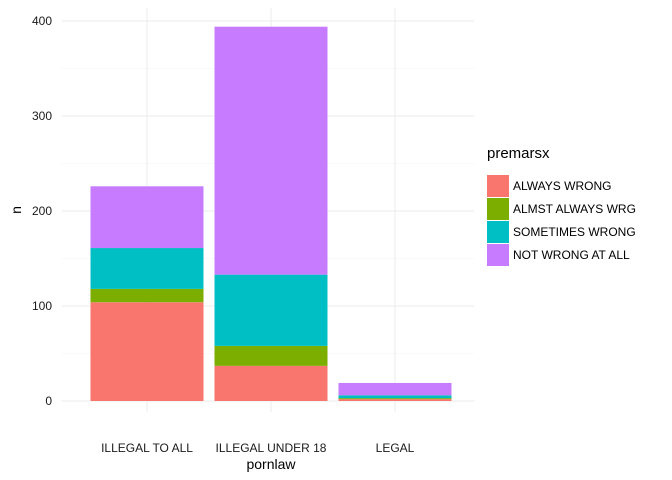  I want to click on y-axis-ticks: 0 100 200 300 400, so click(42, 211).